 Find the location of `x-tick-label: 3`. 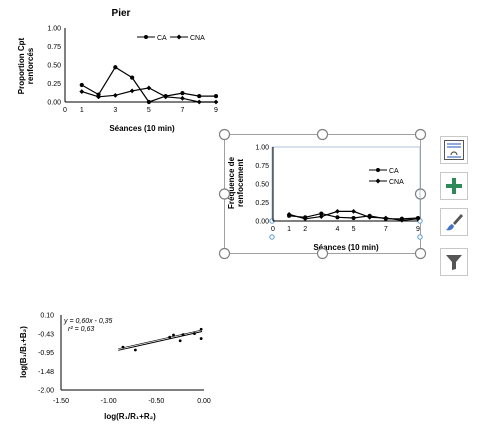

x-tick-label: 3 is located at coordinates (115, 110).